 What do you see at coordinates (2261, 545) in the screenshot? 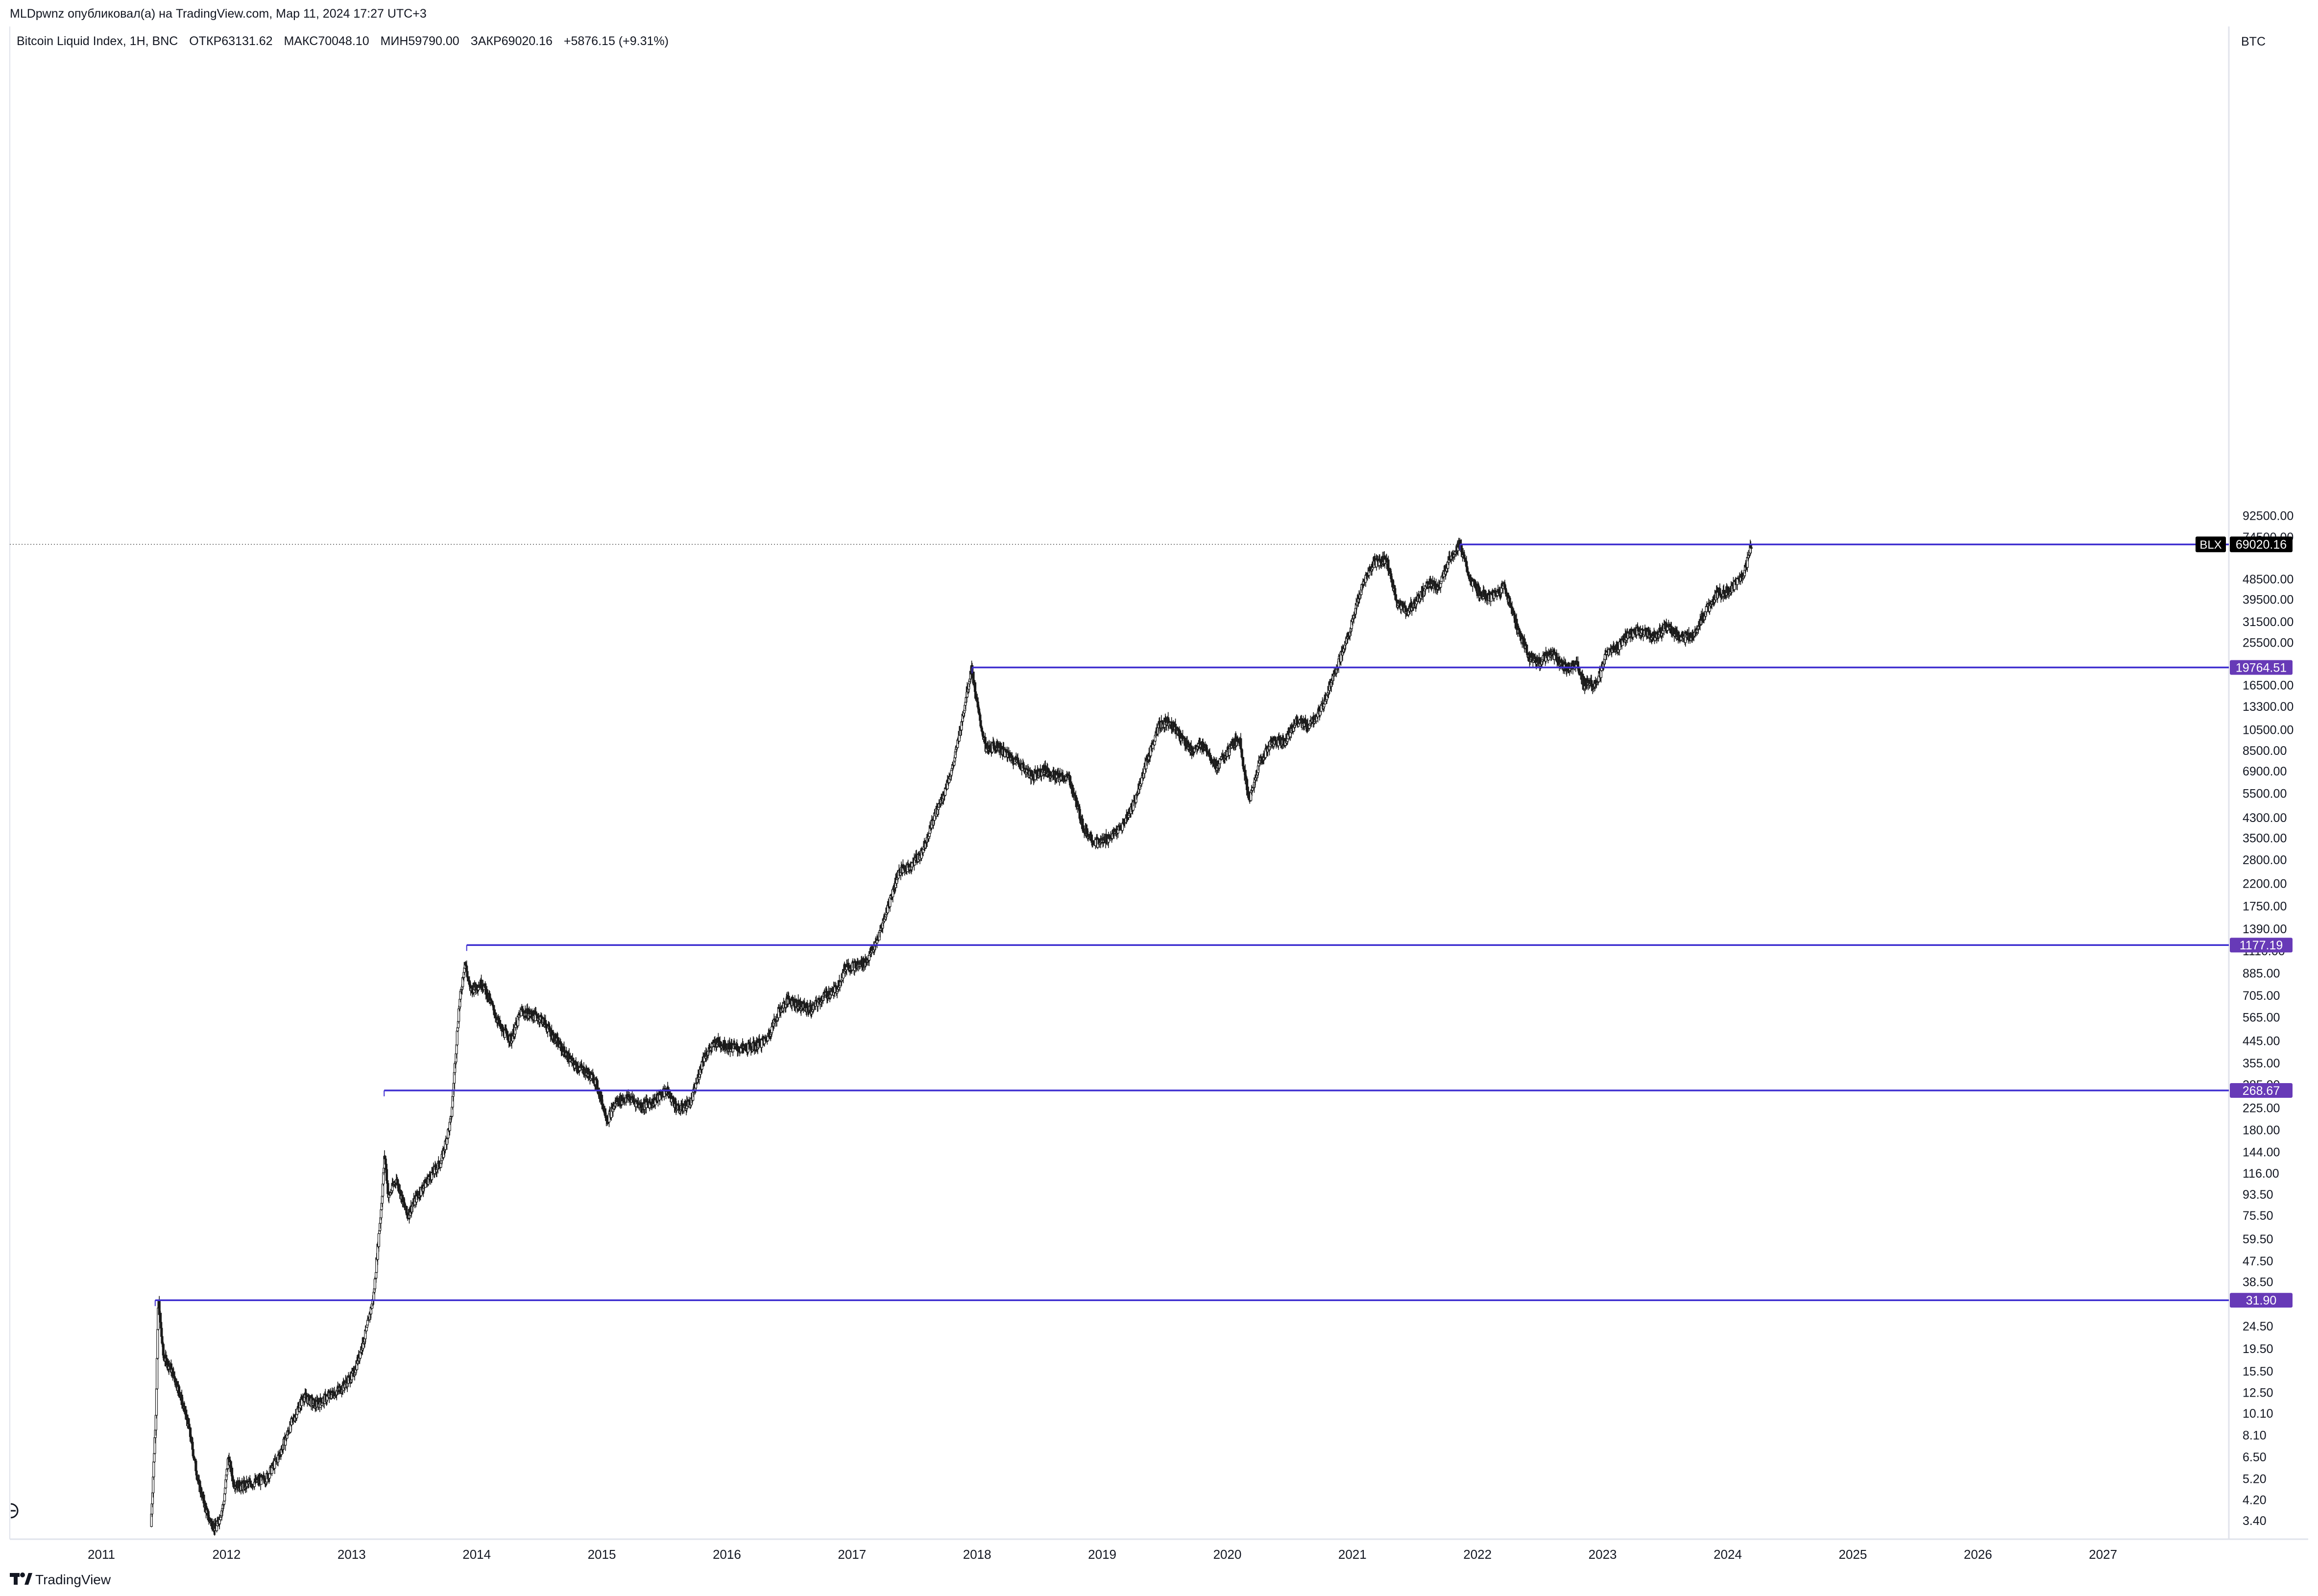
I see `price-tag-value: 69020.16` at bounding box center [2261, 545].